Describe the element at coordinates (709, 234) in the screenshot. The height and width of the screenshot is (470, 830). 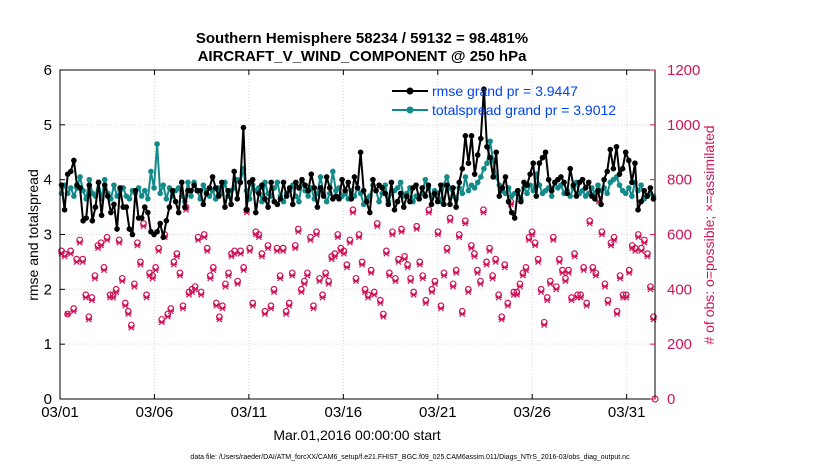
I see `y-axis-label-right: # of obs: o=possible; ×=assimilated` at that location.